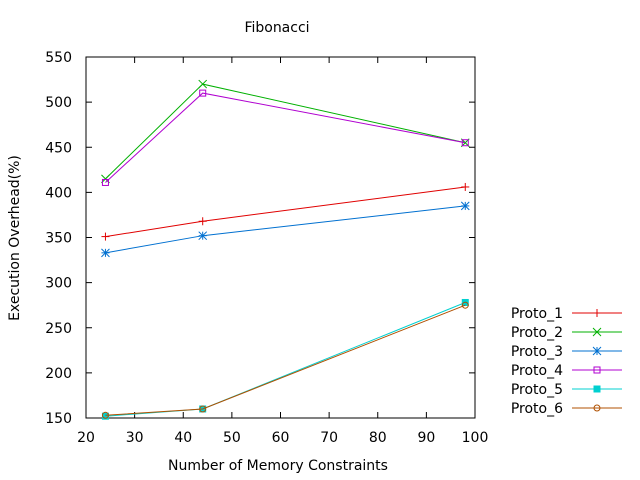 The height and width of the screenshot is (480, 640). What do you see at coordinates (15, 238) in the screenshot?
I see `y-axis-label: Execution Overhead(%)` at bounding box center [15, 238].